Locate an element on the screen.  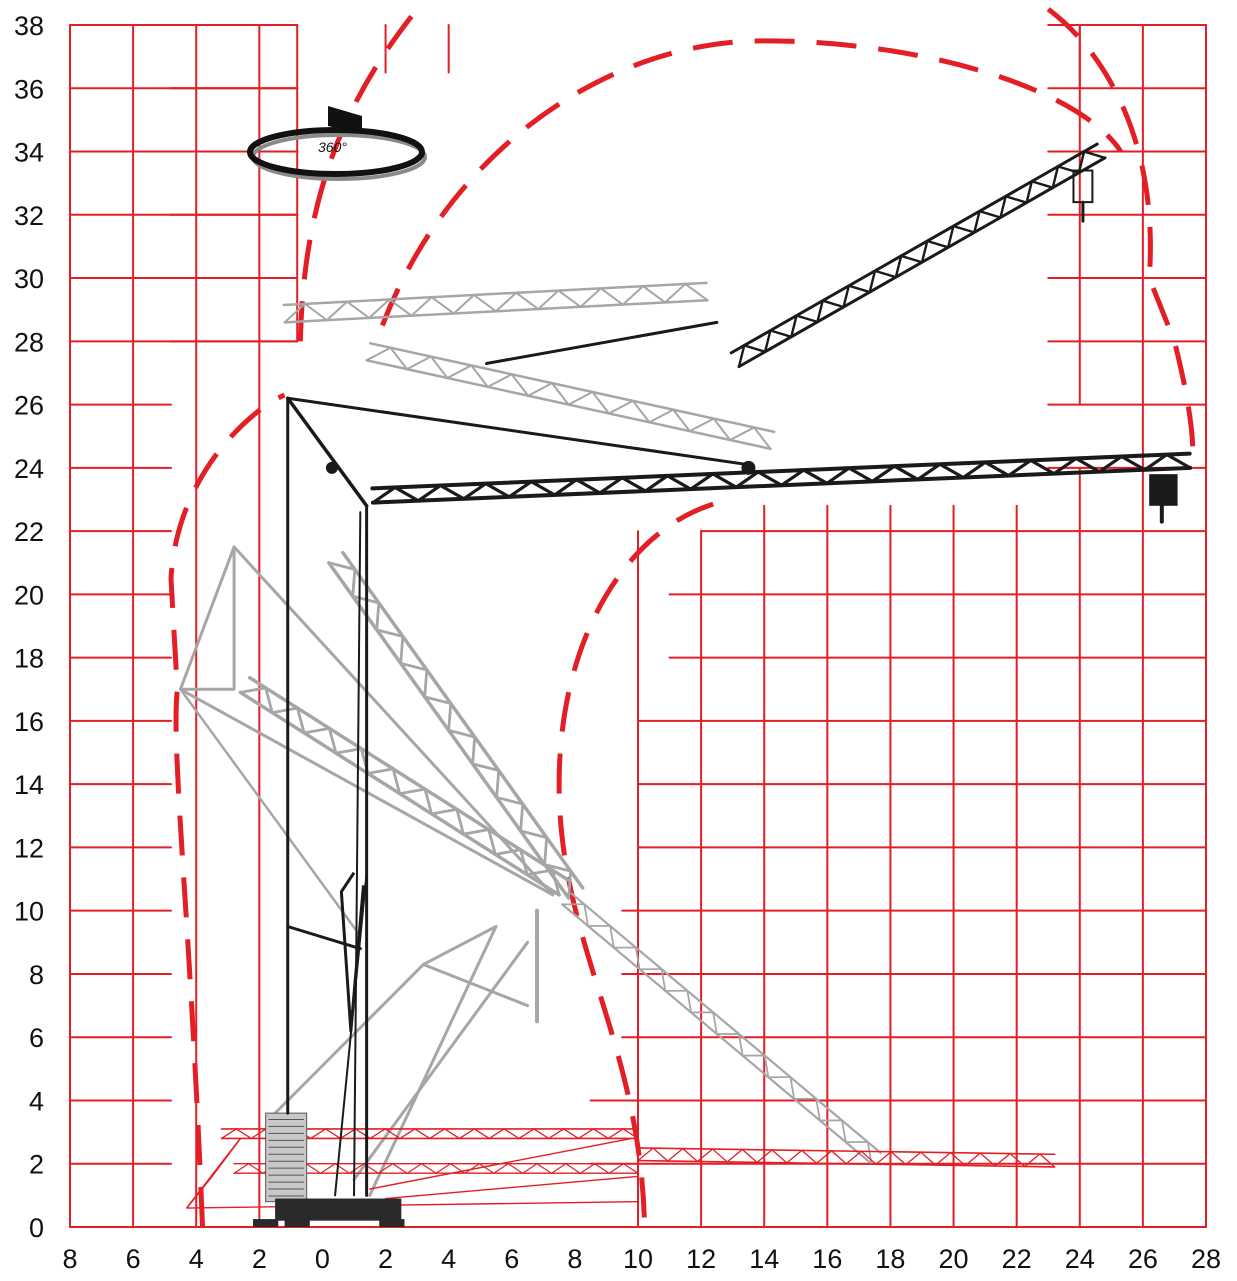
stage-tie is located at coordinates (393, 721).